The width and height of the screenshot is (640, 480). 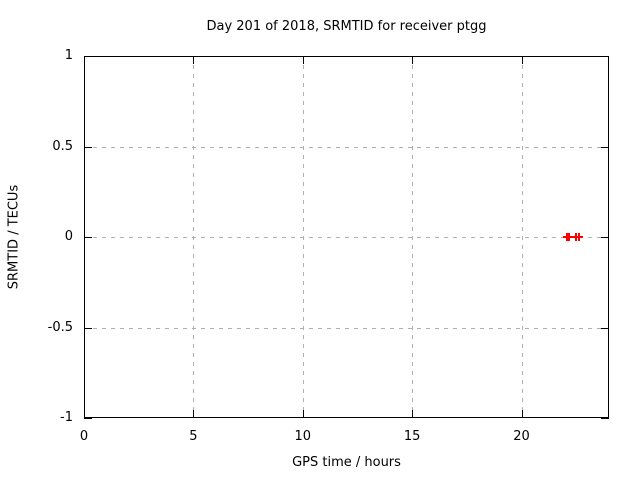 I want to click on x-tick-label: 10, so click(x=303, y=436).